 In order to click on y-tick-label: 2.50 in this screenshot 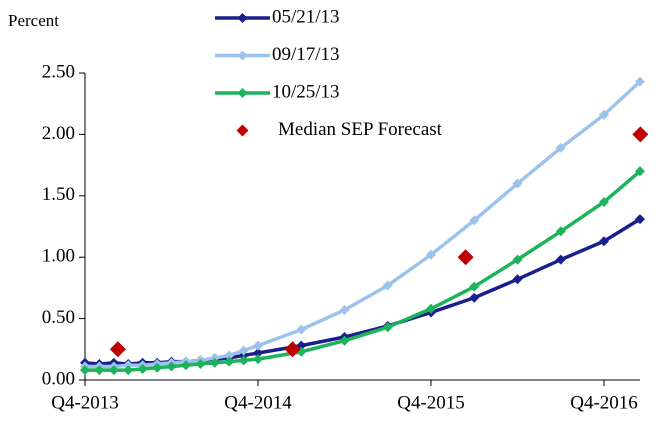, I will do `click(58, 71)`.